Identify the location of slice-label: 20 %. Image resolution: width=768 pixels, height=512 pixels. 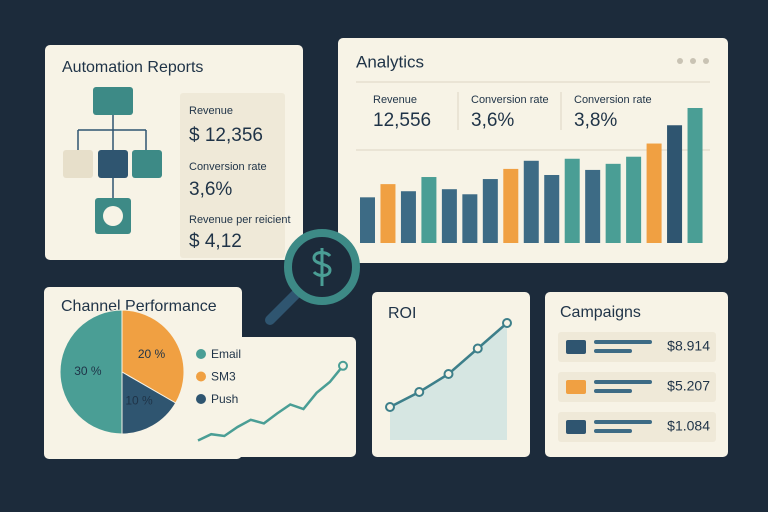
(152, 354).